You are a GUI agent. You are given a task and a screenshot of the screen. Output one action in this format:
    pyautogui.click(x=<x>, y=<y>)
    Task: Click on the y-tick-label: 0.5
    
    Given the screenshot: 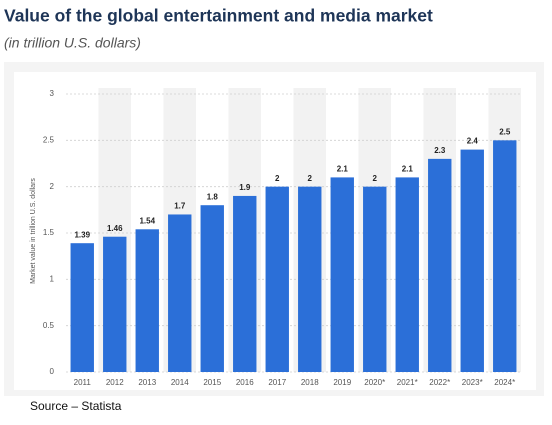 What is the action you would take?
    pyautogui.click(x=49, y=325)
    